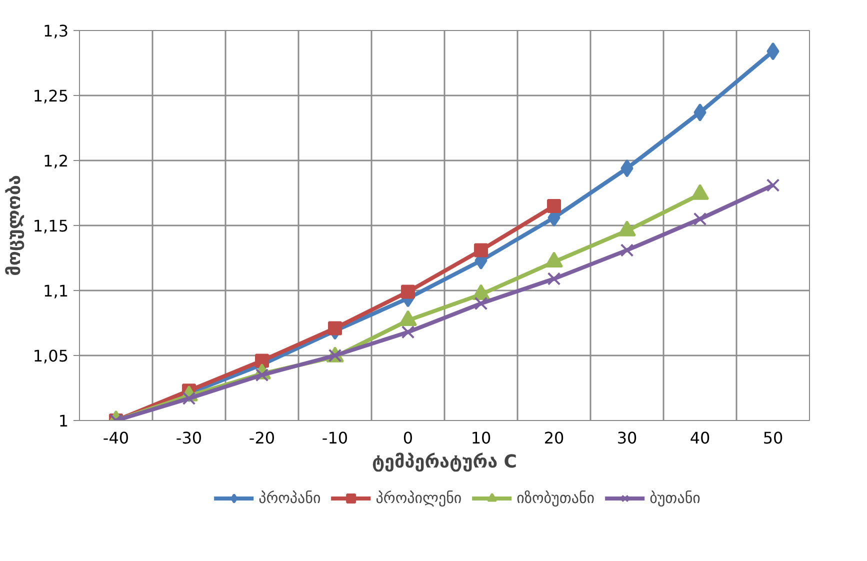  Describe the element at coordinates (262, 438) in the screenshot. I see `x-tick-label: -20` at that location.